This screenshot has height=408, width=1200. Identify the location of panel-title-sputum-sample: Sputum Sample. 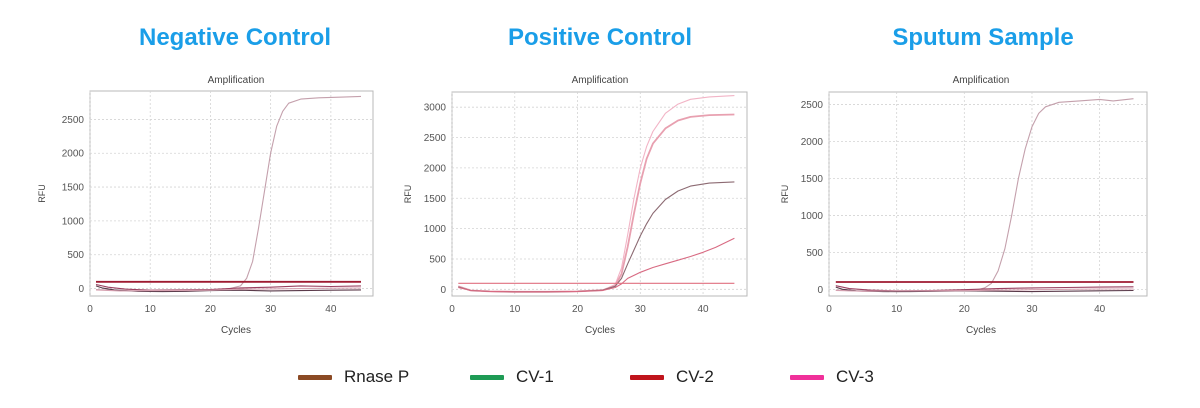
(983, 37).